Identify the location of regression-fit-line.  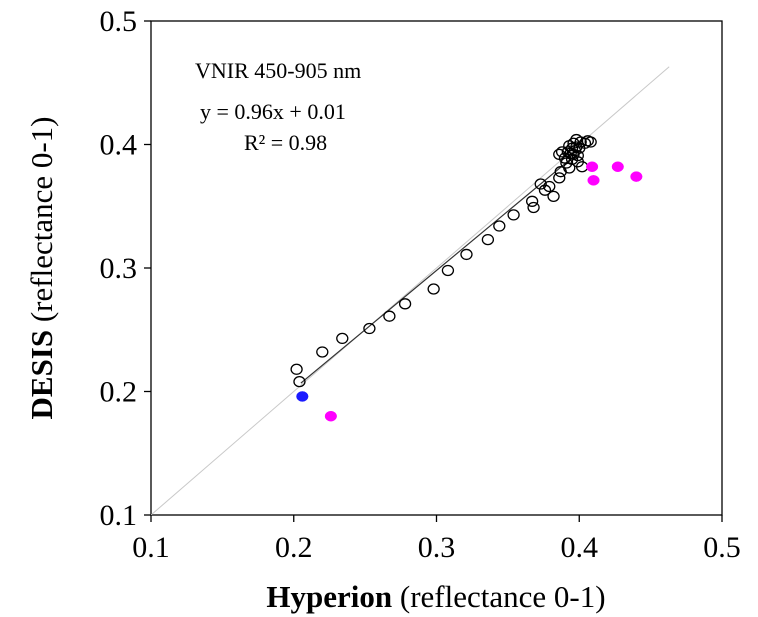
(436, 270).